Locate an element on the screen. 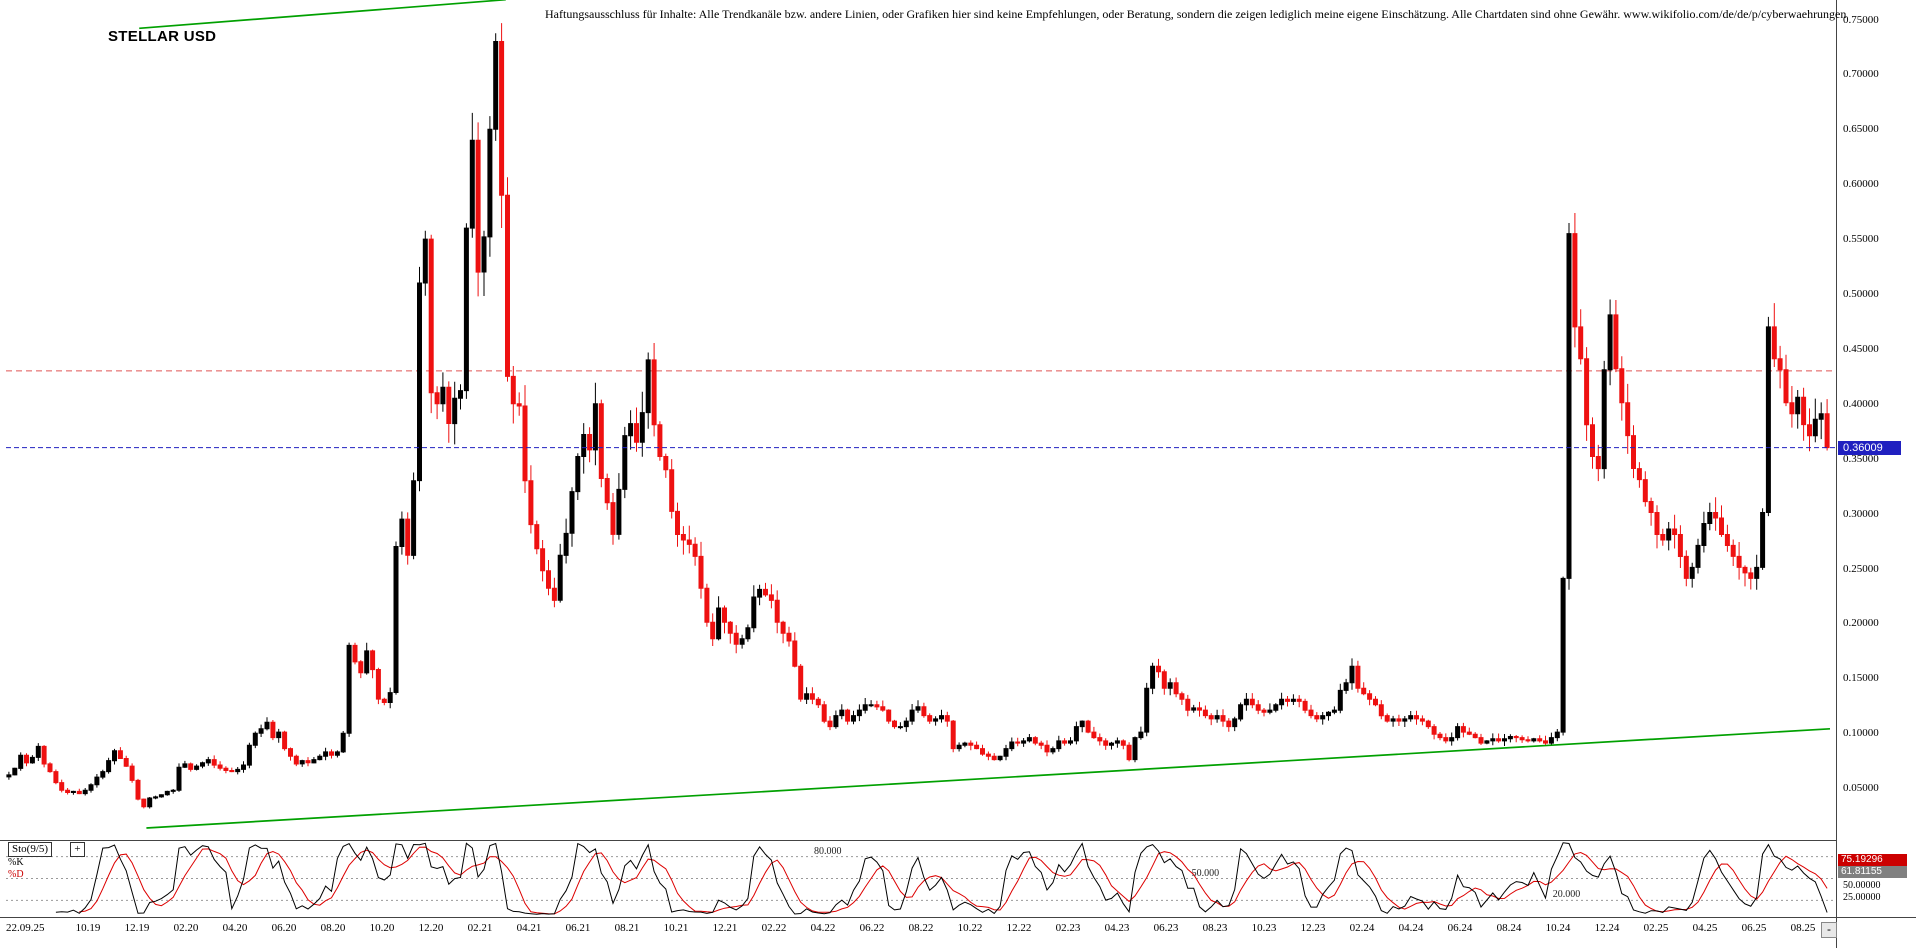  time-axis-label: 02.21 is located at coordinates (480, 928).